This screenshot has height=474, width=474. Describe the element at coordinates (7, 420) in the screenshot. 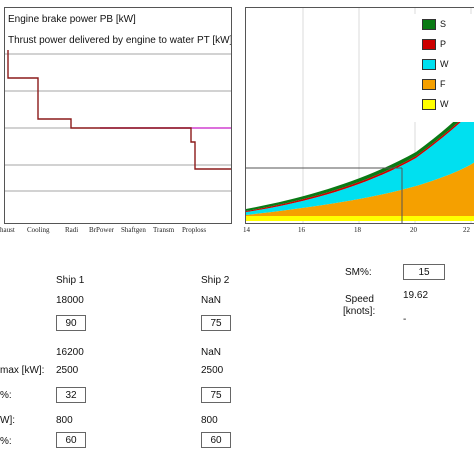

I see `row-label: W]:` at that location.